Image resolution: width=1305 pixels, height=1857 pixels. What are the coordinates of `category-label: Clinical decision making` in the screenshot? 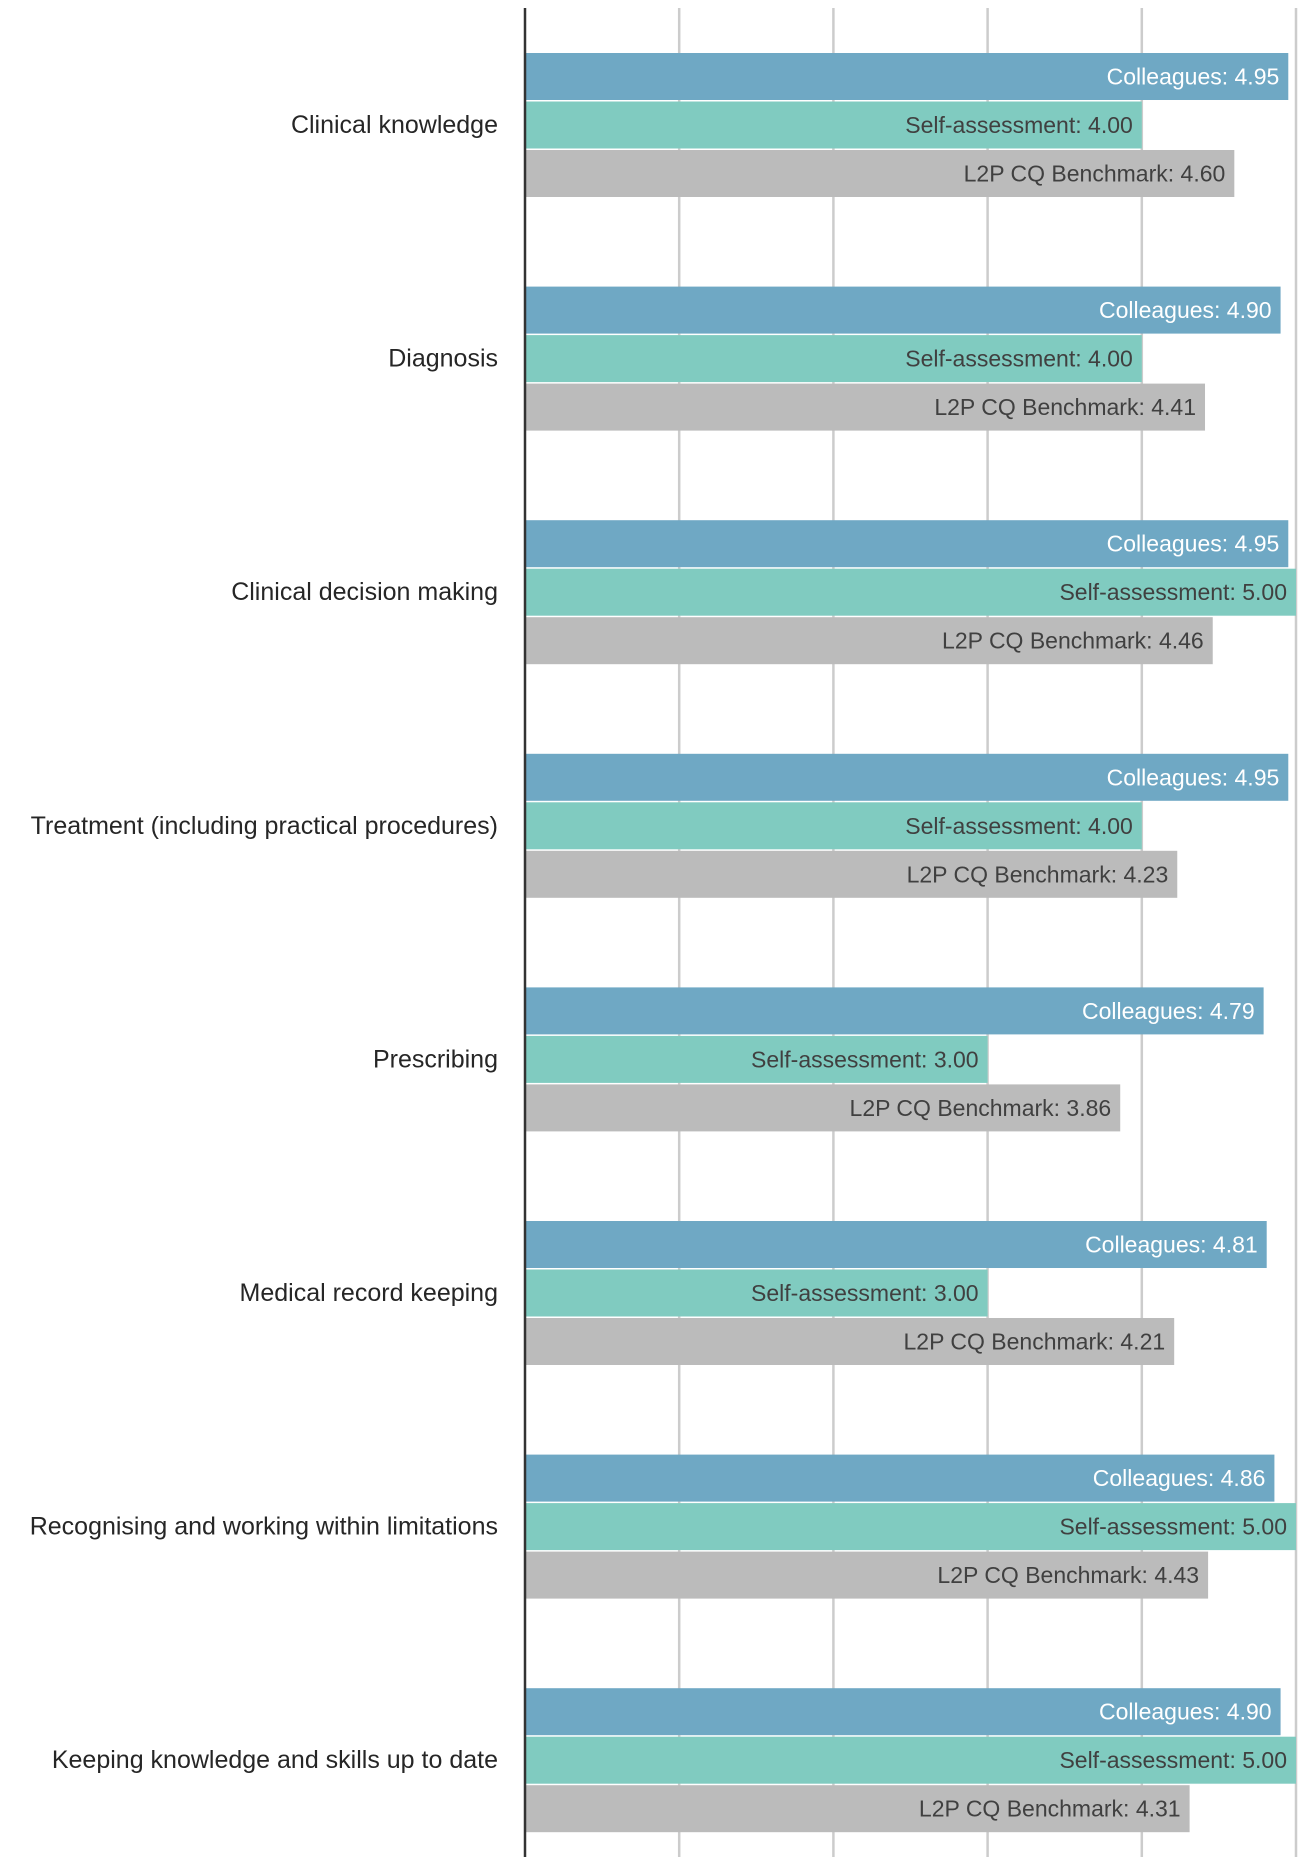 It's located at (364, 592).